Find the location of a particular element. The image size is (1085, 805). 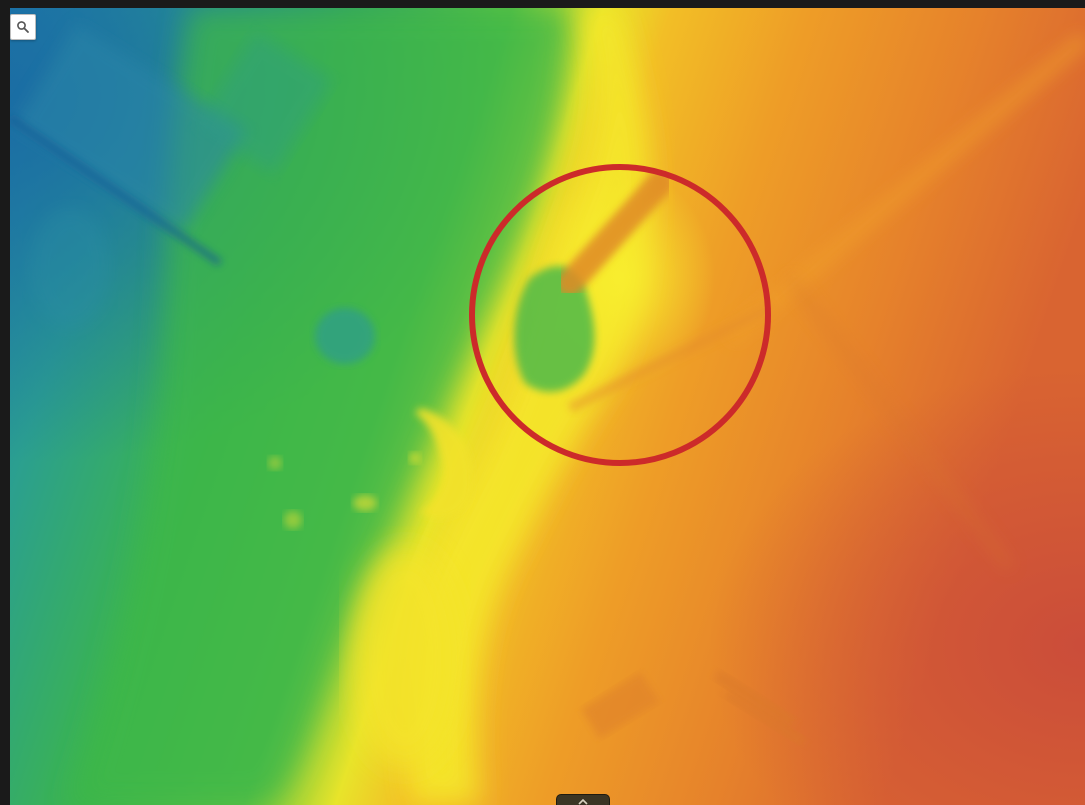

highlight-circle is located at coordinates (620, 315).